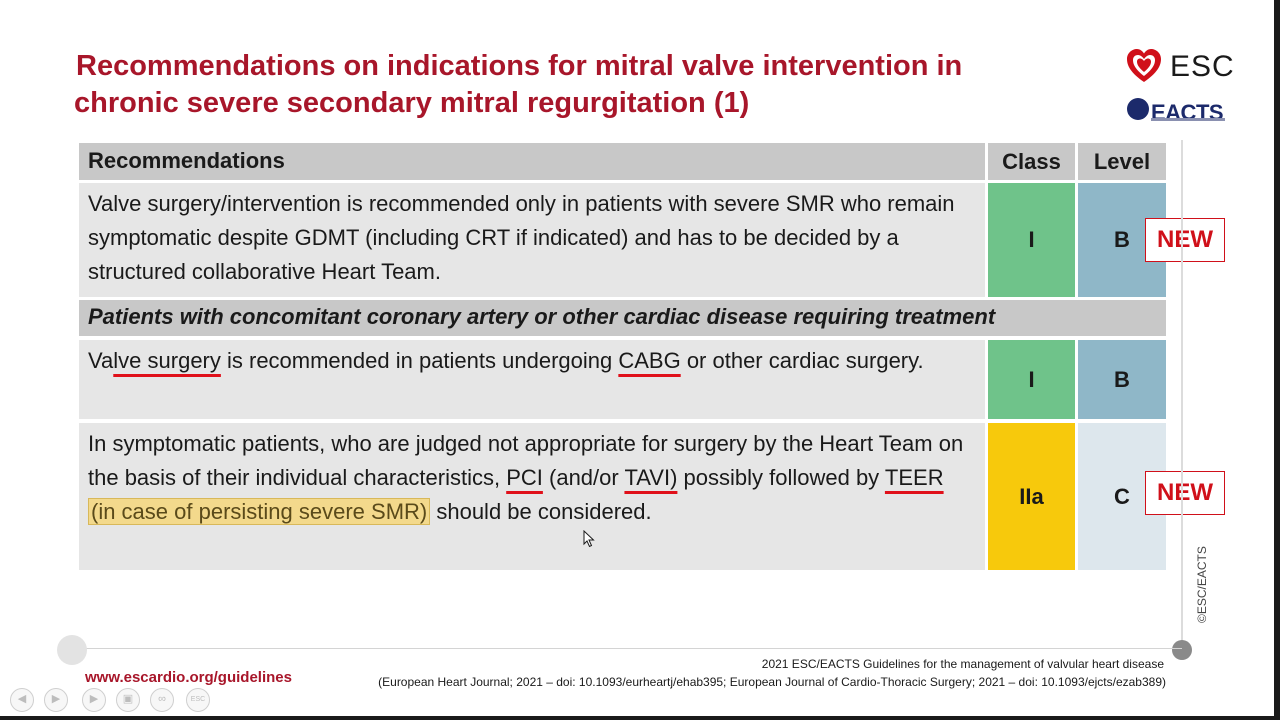 This screenshot has height=720, width=1280. I want to click on eacts-logo: EACTS, so click(1177, 111).